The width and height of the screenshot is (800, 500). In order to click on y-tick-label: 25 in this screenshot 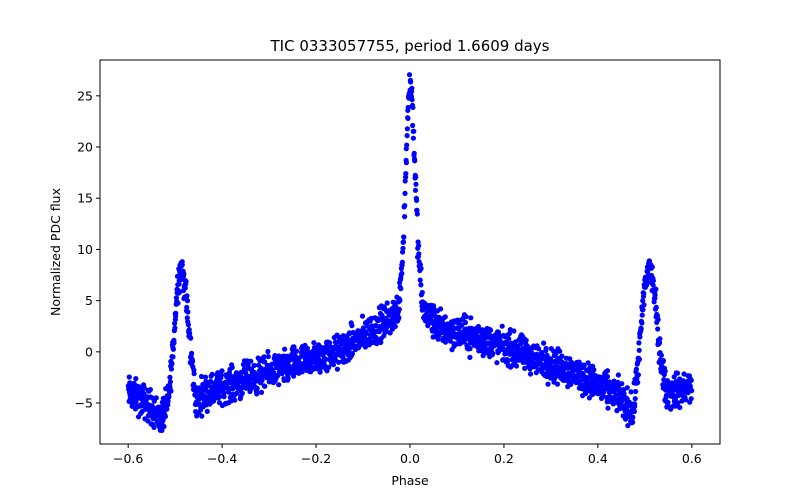, I will do `click(85, 95)`.